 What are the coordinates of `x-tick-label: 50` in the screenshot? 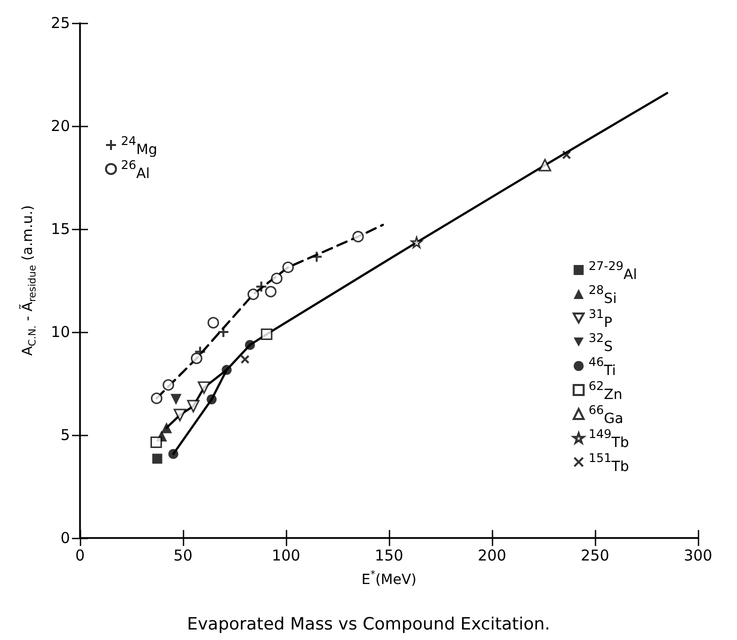 It's located at (183, 555).